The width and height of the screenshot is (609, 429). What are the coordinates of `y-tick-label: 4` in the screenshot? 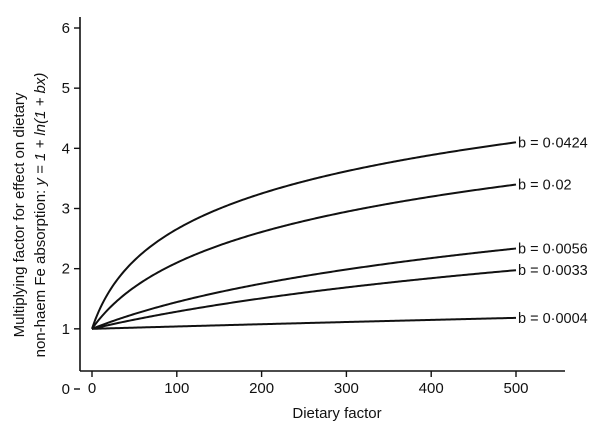 It's located at (66, 148).